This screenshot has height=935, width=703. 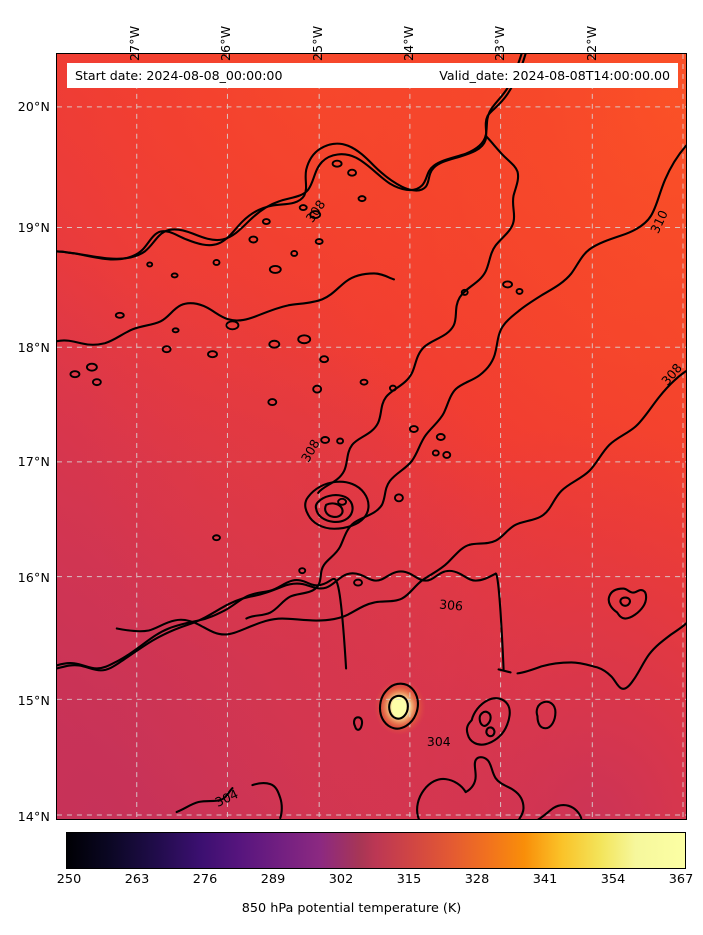 What do you see at coordinates (441, 798) in the screenshot?
I see `contour-304-south` at bounding box center [441, 798].